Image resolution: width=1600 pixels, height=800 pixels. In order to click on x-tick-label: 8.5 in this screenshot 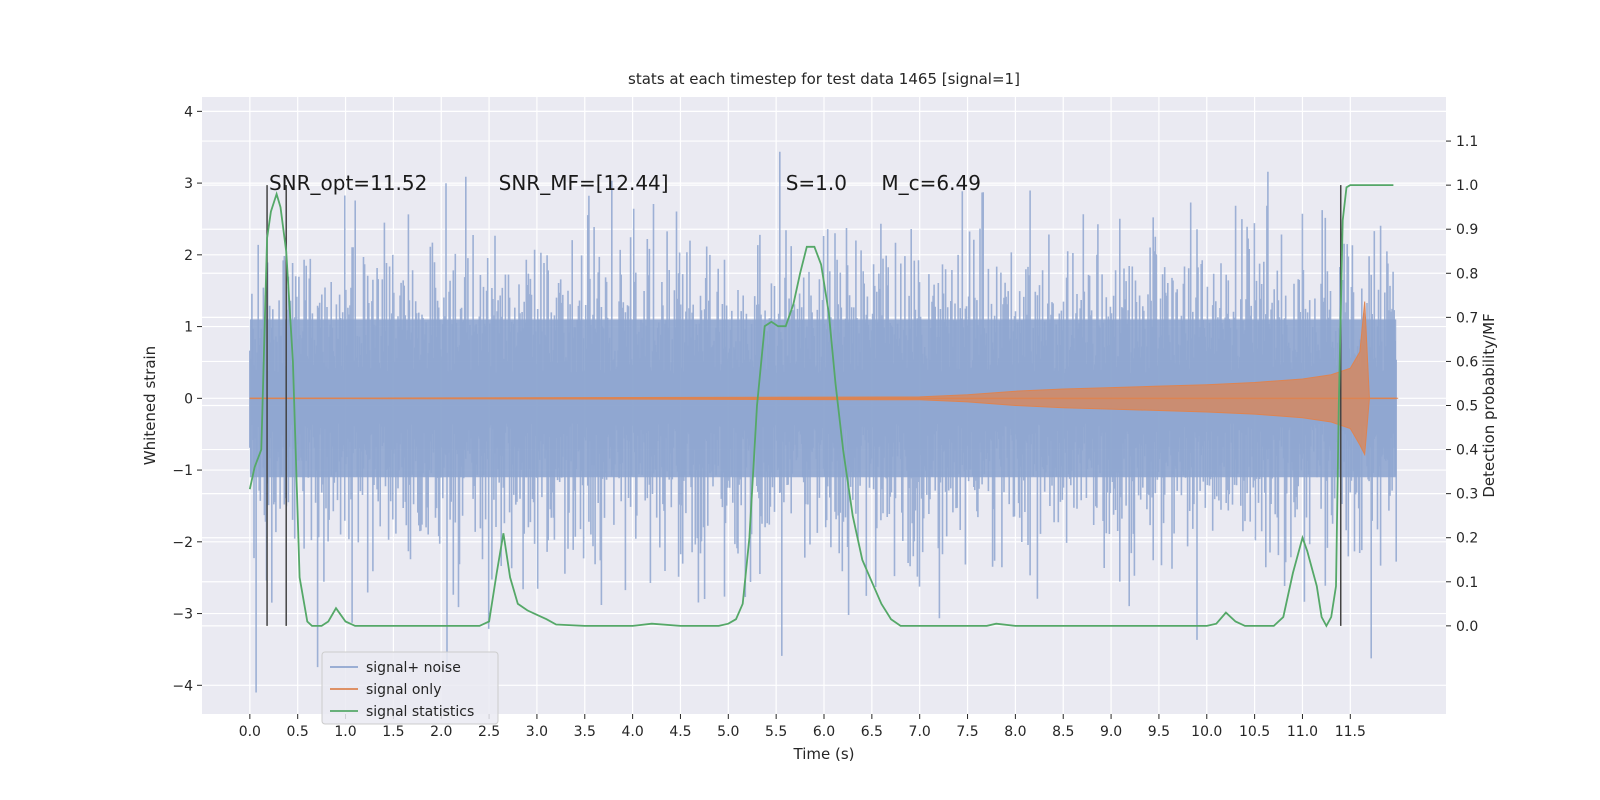, I will do `click(1063, 732)`.